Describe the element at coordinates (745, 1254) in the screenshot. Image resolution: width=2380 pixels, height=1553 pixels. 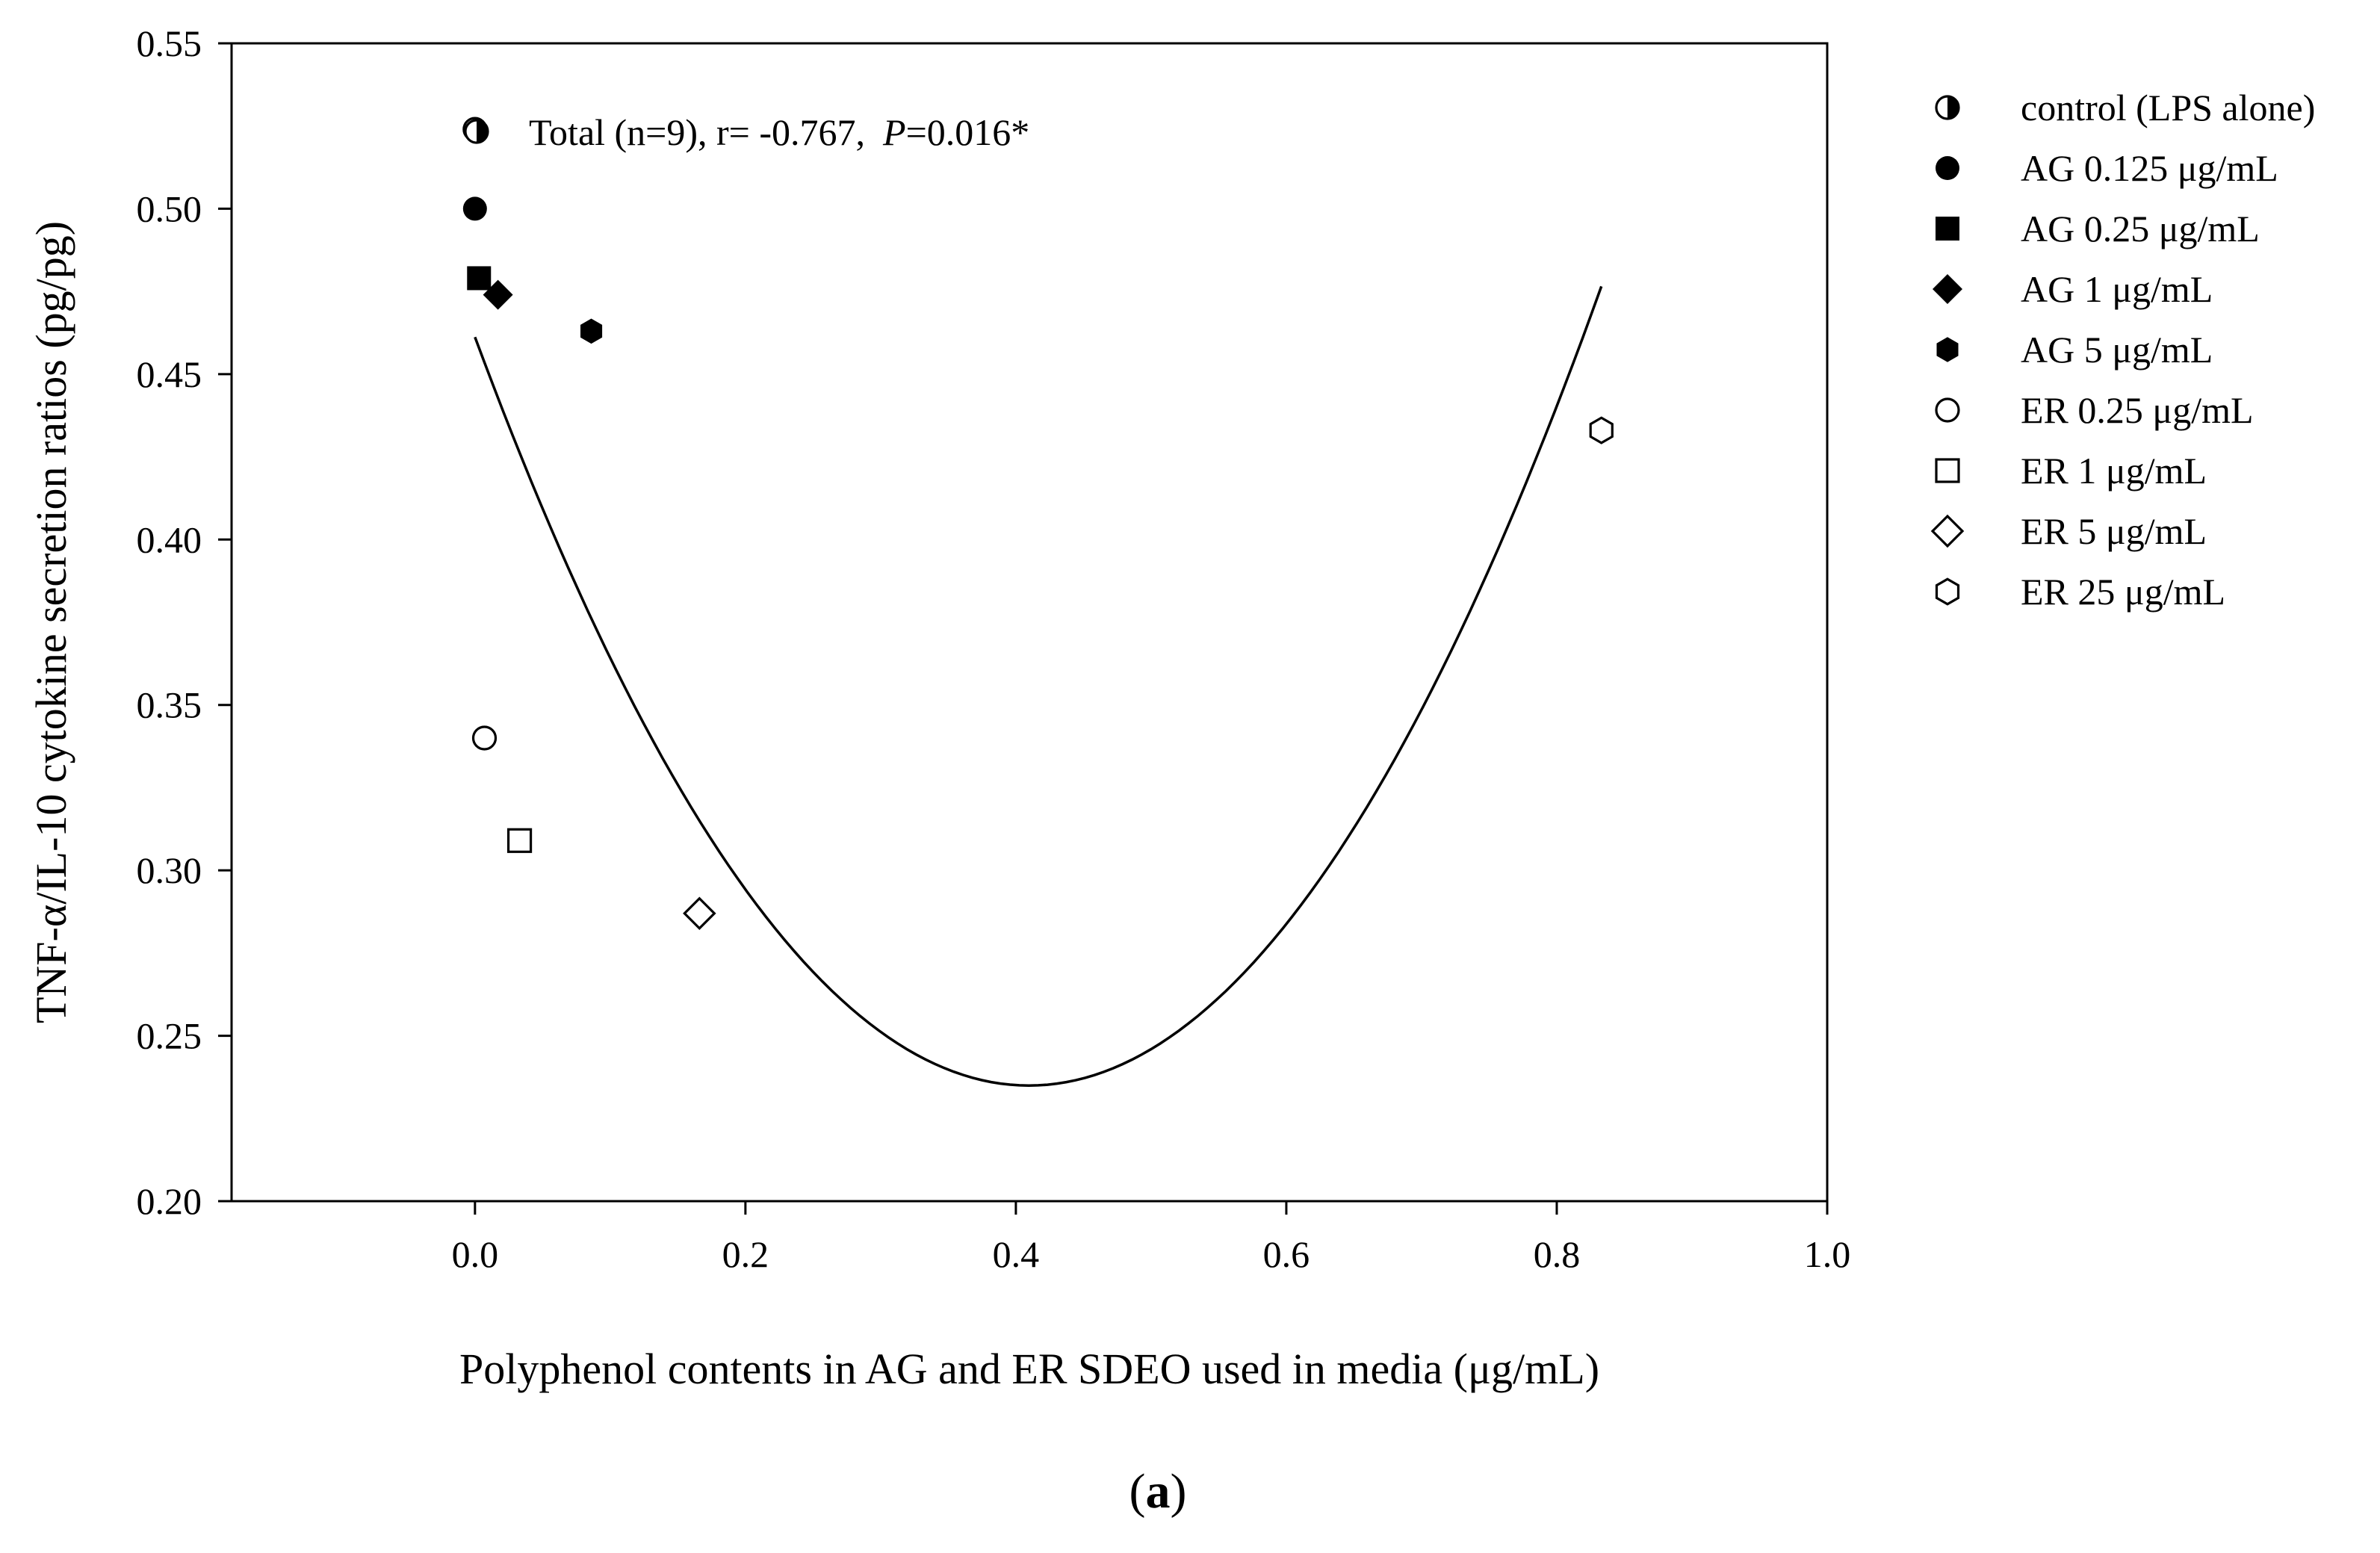
I see `x-tick-label: 0.2` at that location.